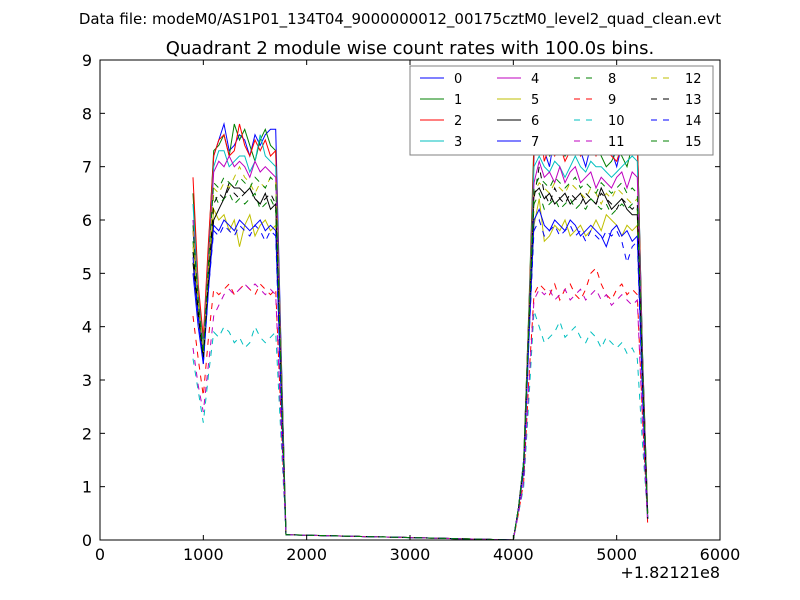  Describe the element at coordinates (535, 79) in the screenshot. I see `legend-label-4: 4` at that location.